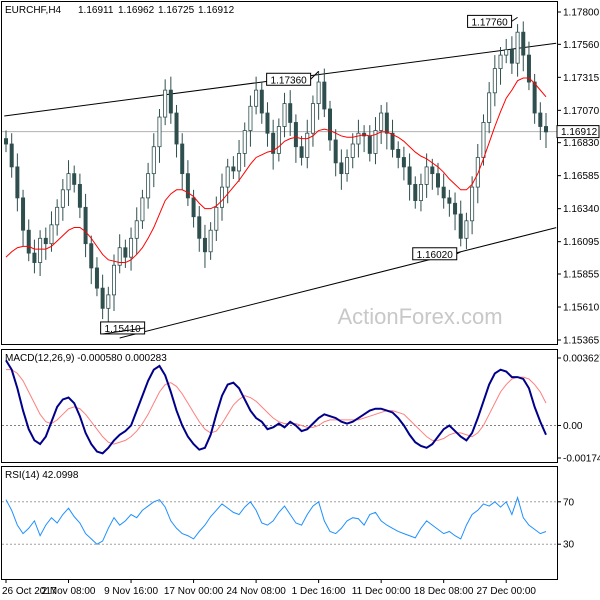 This screenshot has width=600, height=600. I want to click on x-axis-tick-label: 11 Dec 00:00, so click(381, 591).